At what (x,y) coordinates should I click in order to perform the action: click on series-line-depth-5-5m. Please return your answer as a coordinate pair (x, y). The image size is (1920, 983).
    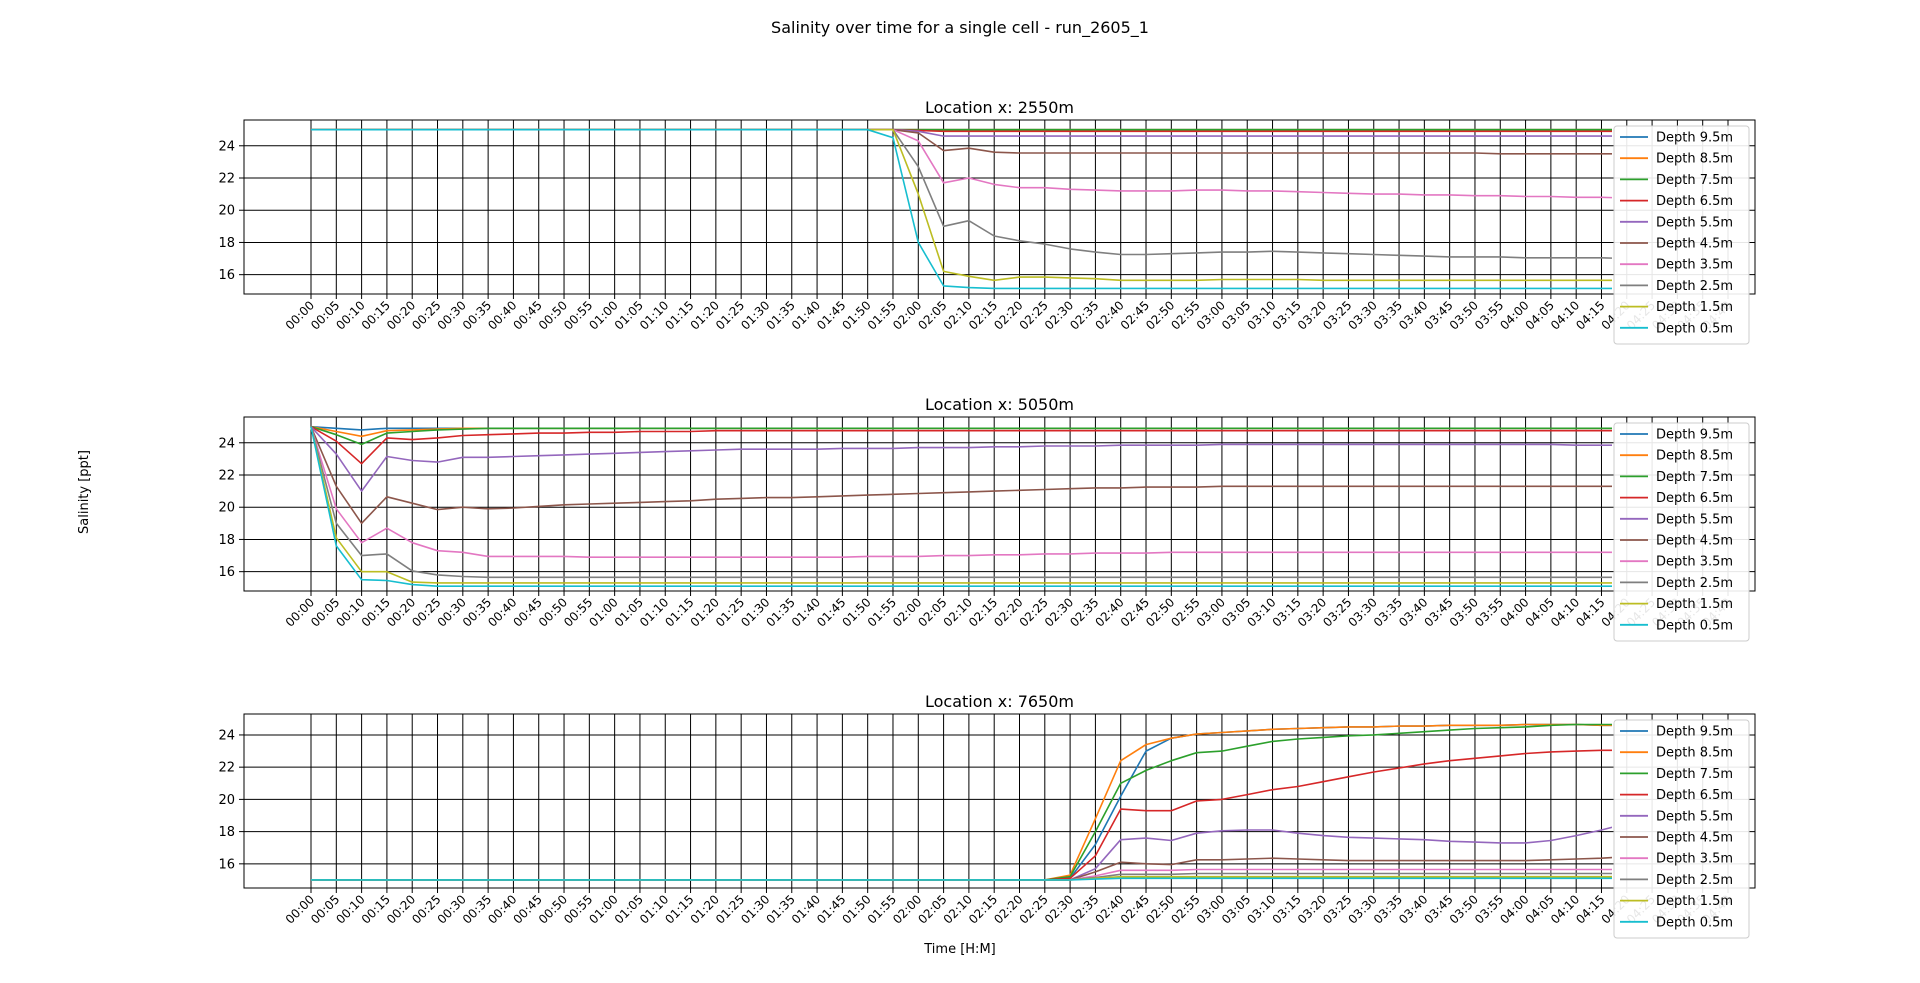
    Looking at the image, I should click on (961, 459).